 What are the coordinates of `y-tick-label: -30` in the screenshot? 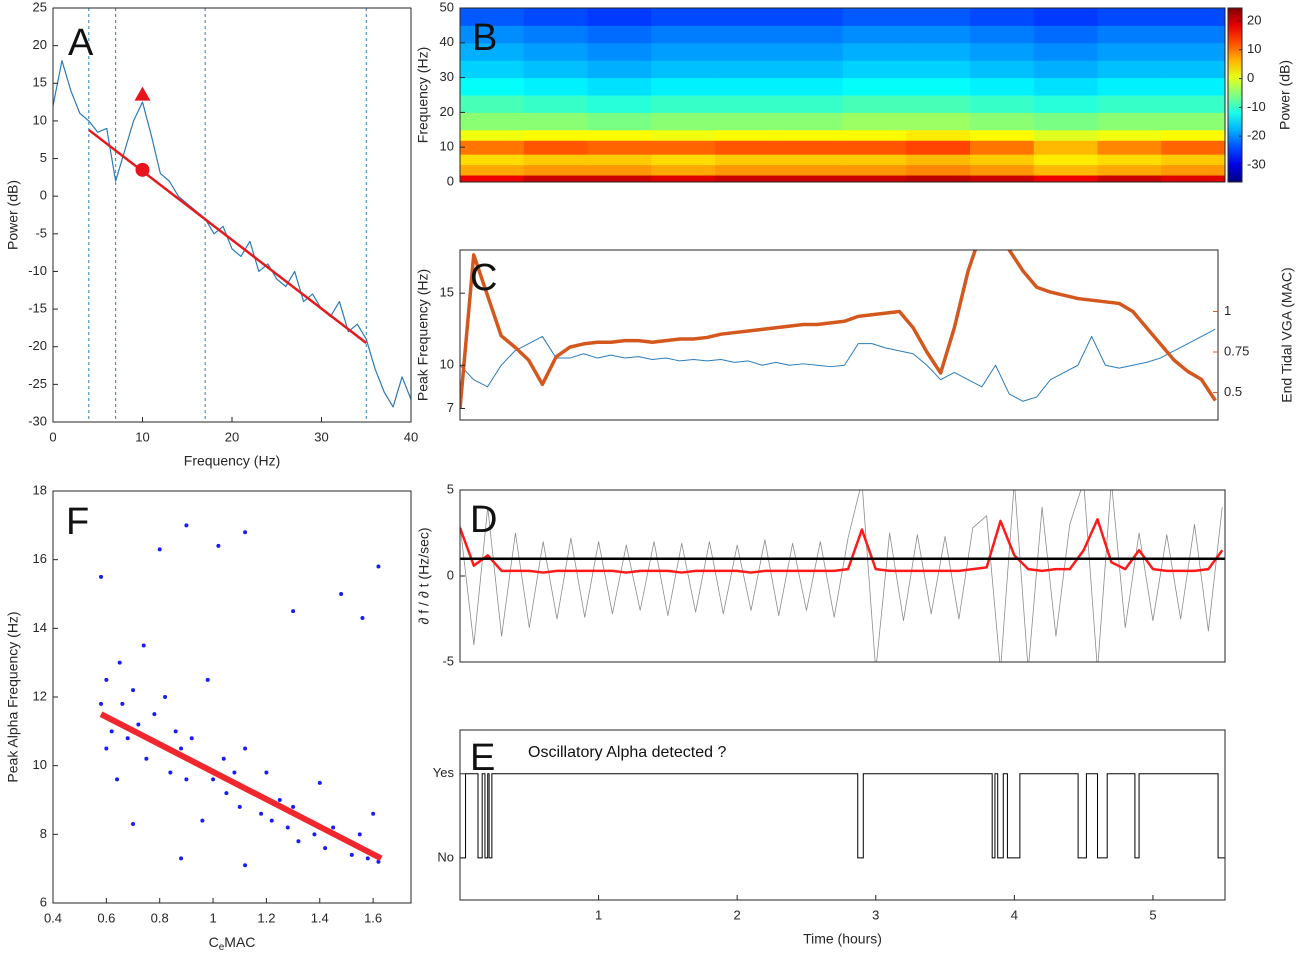 It's located at (37, 420).